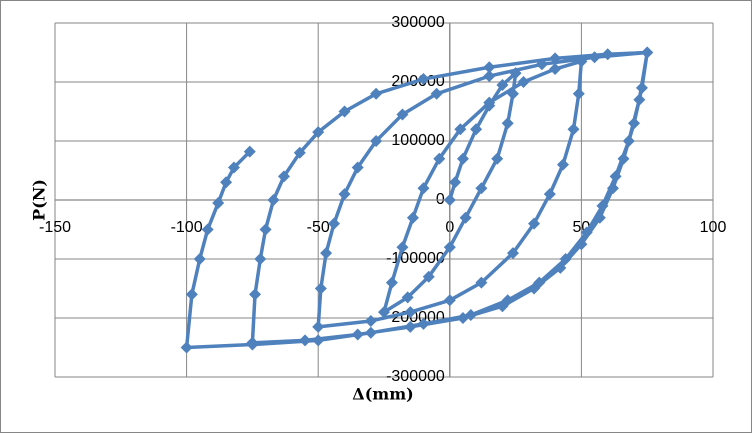  I want to click on y-tick-label: 300000, so click(417, 22).